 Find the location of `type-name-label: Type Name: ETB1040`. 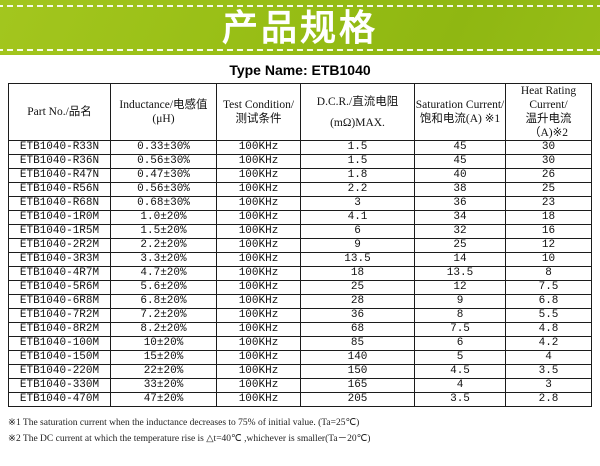

type-name-label: Type Name: ETB1040 is located at coordinates (300, 70).